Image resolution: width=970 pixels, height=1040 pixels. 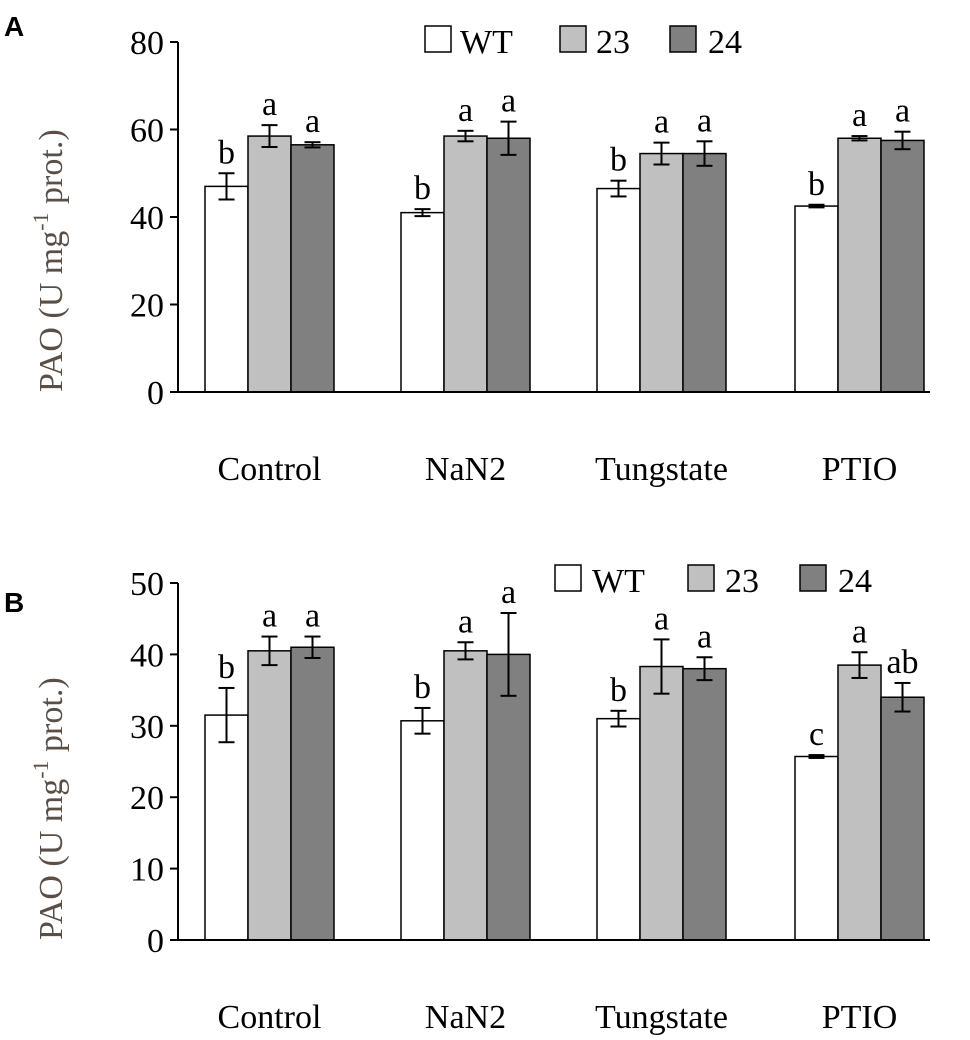 What do you see at coordinates (147, 870) in the screenshot?
I see `y-tick-label: 10` at bounding box center [147, 870].